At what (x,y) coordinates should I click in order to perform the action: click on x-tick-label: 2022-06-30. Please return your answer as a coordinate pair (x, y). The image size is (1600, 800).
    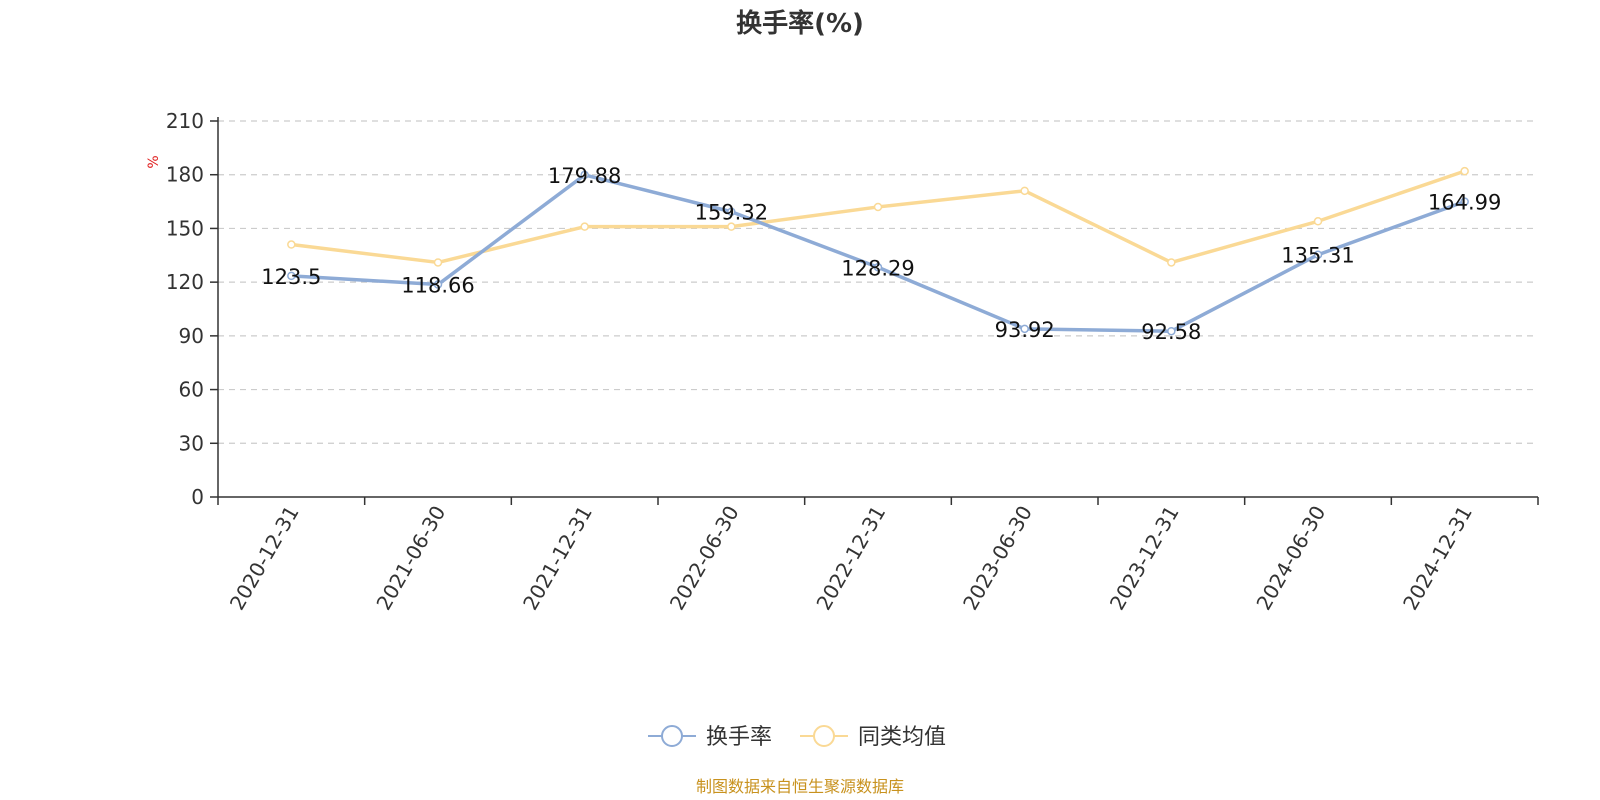
    Looking at the image, I should click on (704, 558).